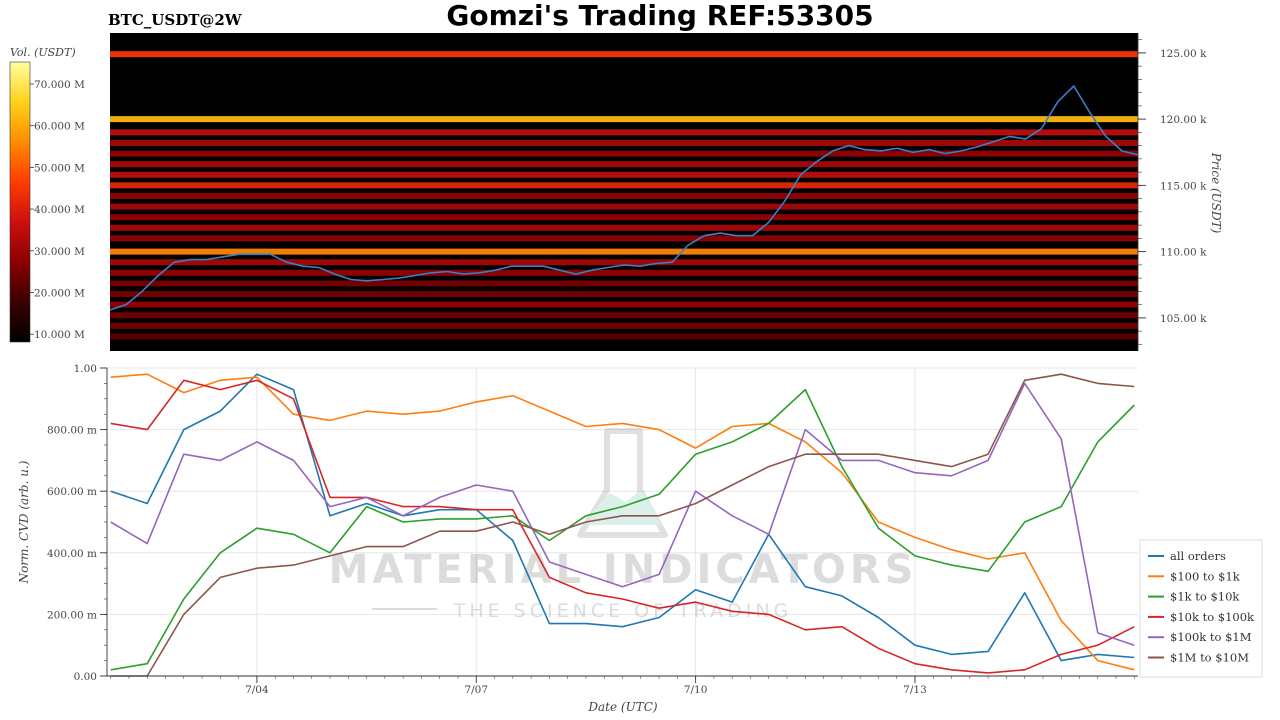 The image size is (1280, 720). I want to click on colorbar-label: Vol. (USDT), so click(43, 52).